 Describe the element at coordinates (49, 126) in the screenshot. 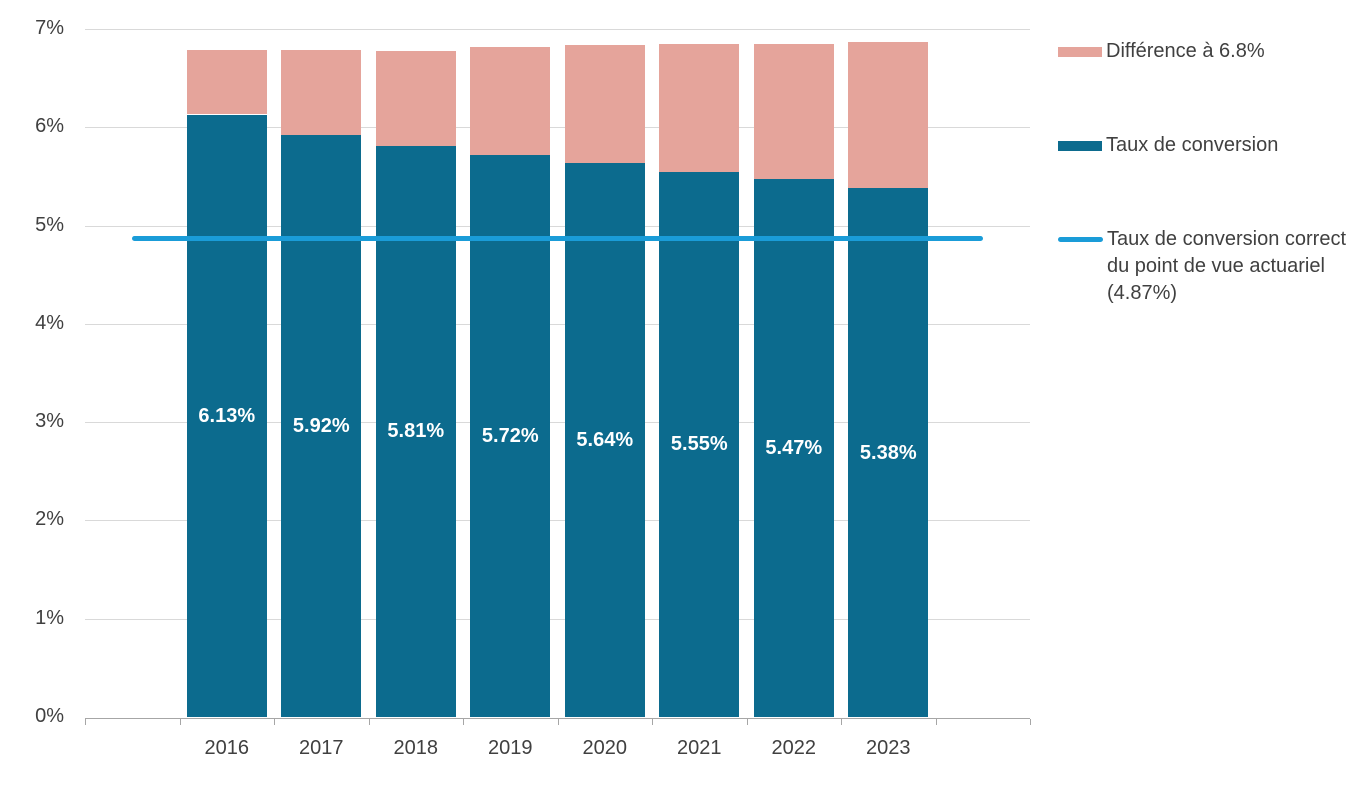

I see `y-axis-label: 6%` at that location.